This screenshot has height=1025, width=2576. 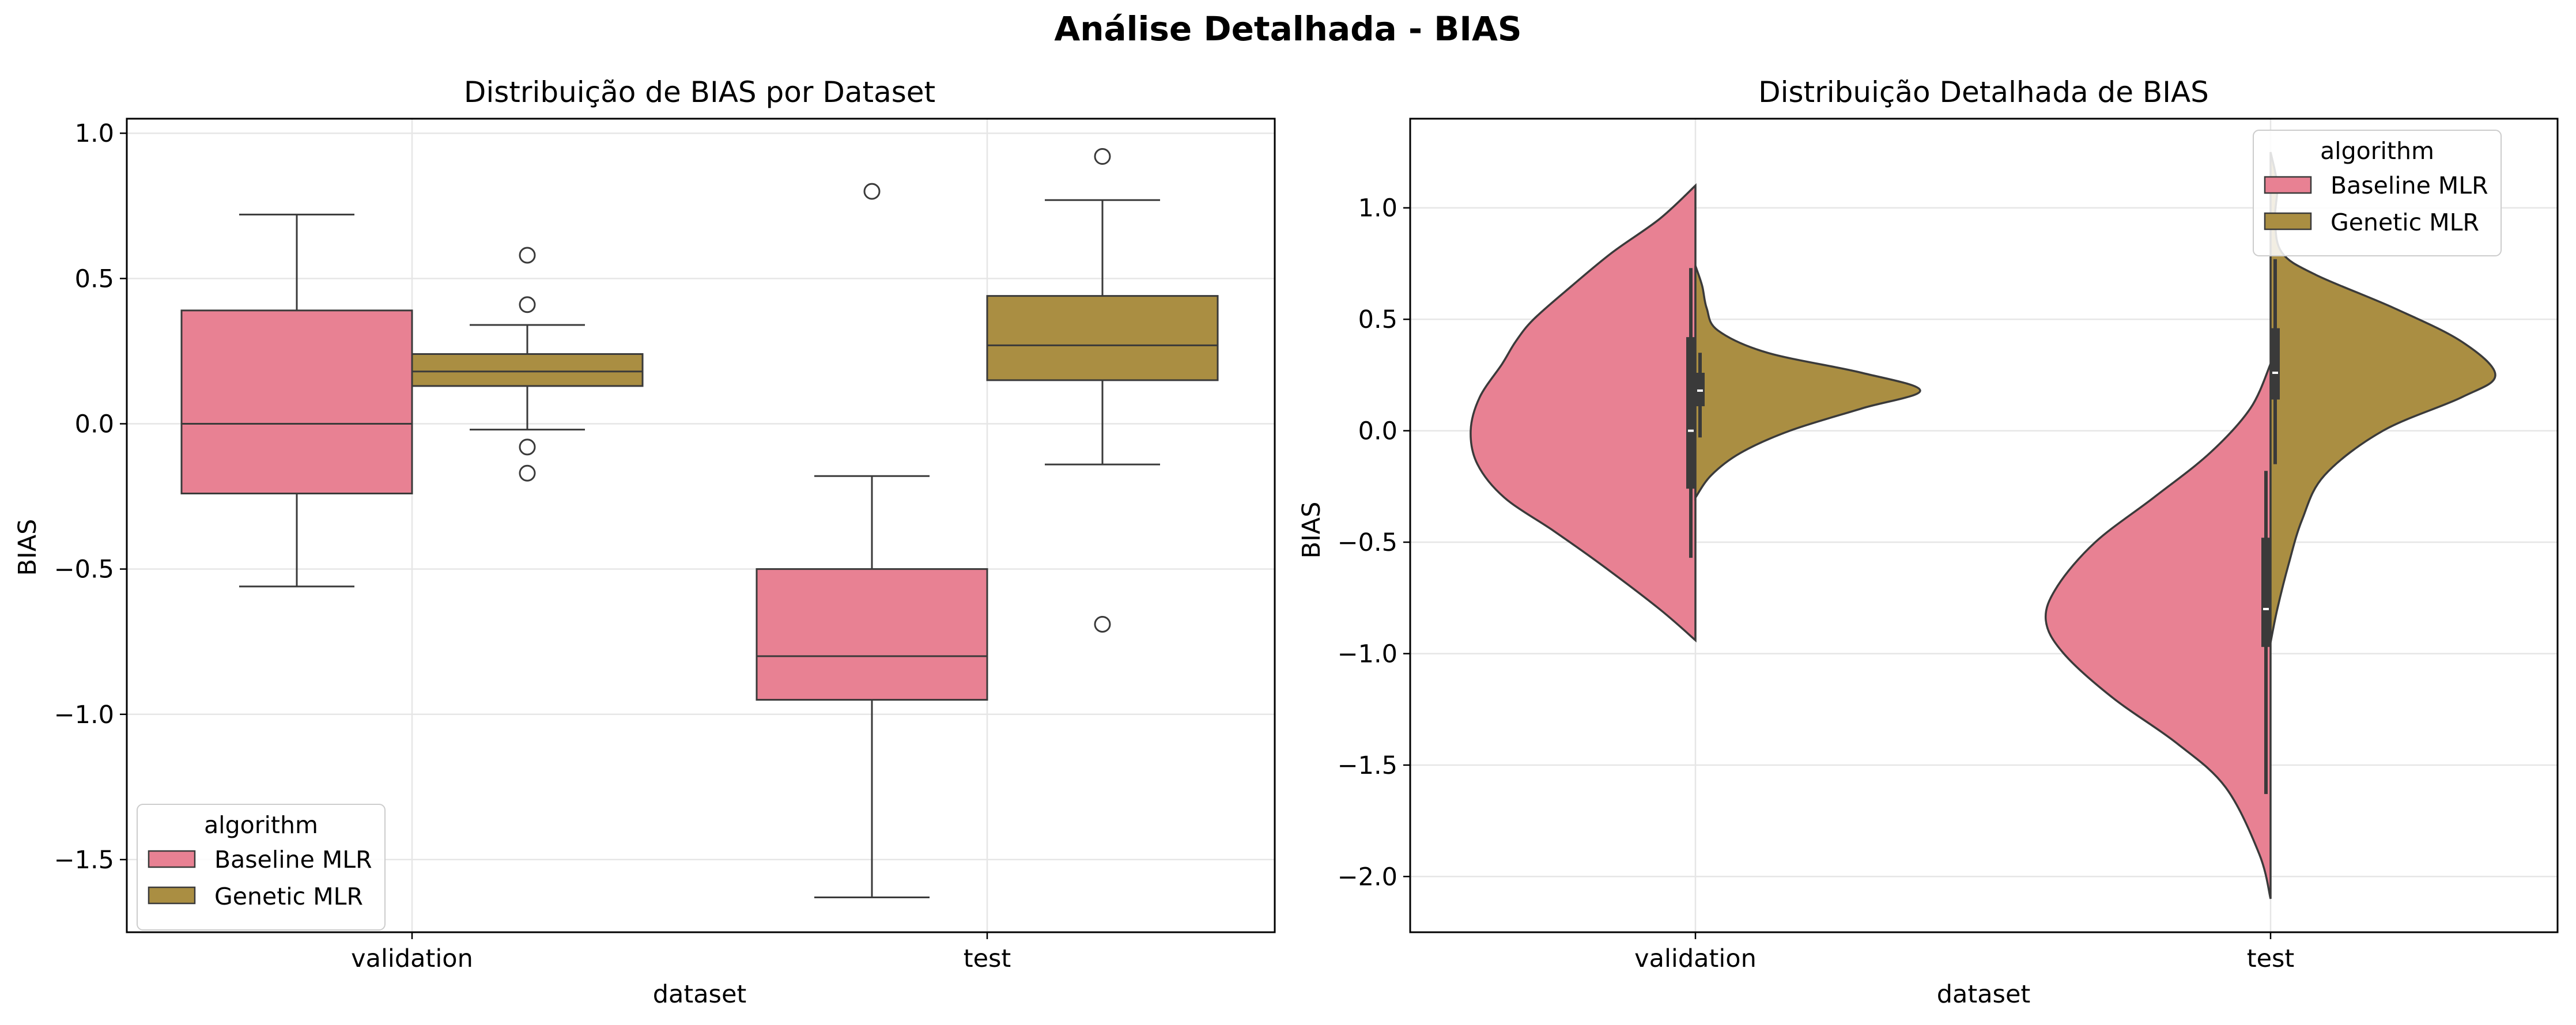 I want to click on violin-title: Distribuição Detalhada de BIAS, so click(x=1984, y=92).